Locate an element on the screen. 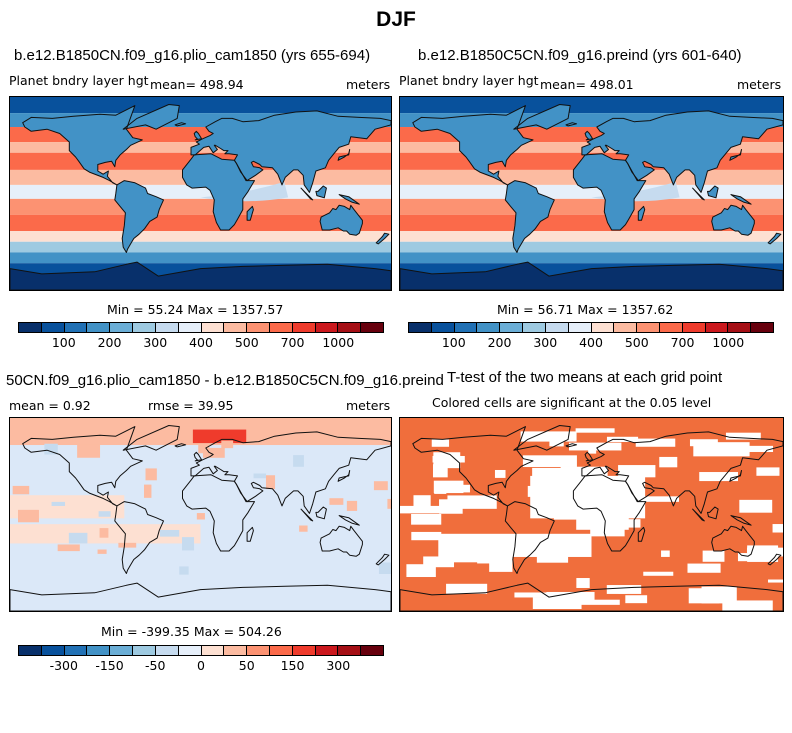 This screenshot has width=792, height=733. colorbar-tick-label: -150 is located at coordinates (109, 665).